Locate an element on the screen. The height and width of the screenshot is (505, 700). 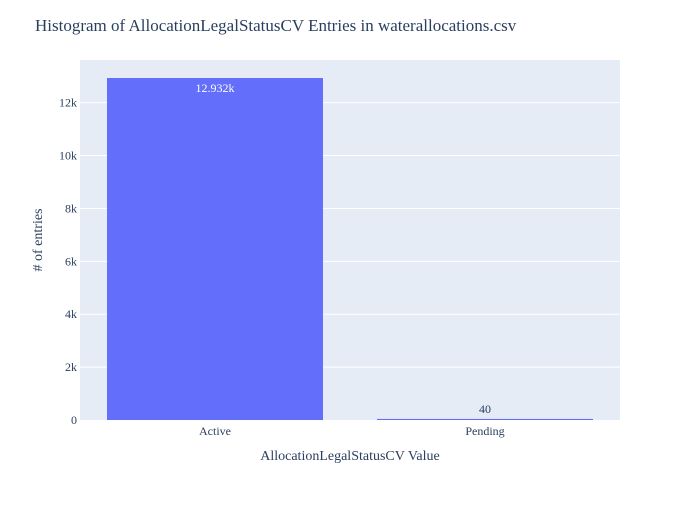
y-tick-label: 6k is located at coordinates (71, 261).